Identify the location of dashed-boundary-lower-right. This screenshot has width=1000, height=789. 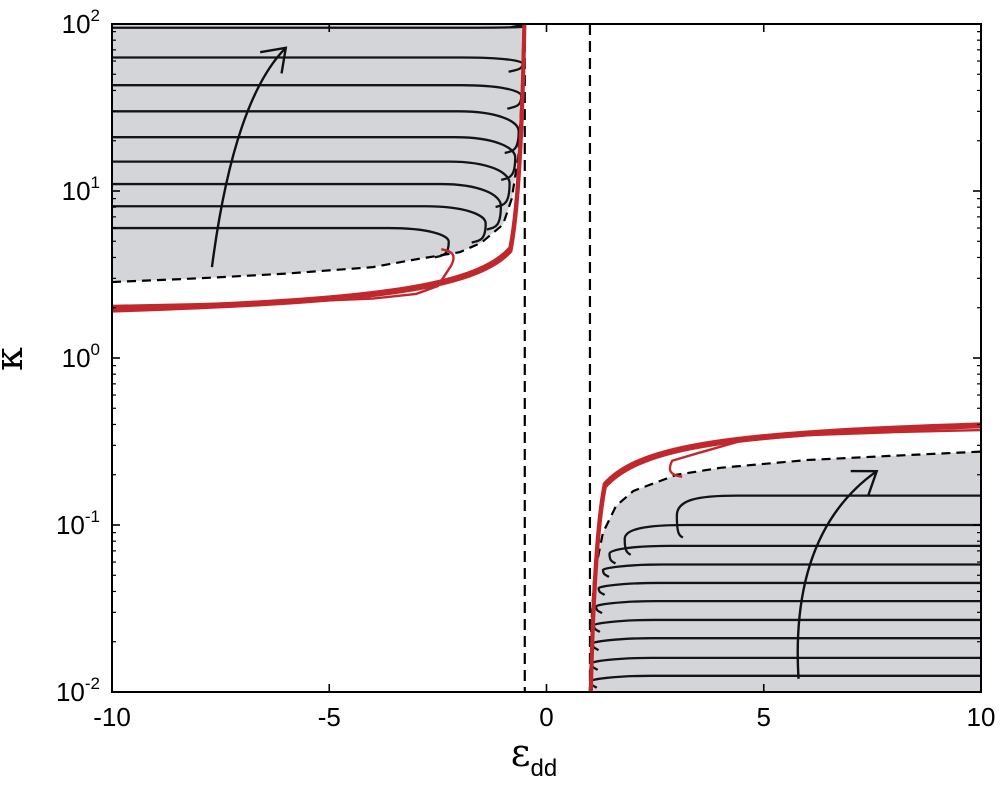
(784, 571).